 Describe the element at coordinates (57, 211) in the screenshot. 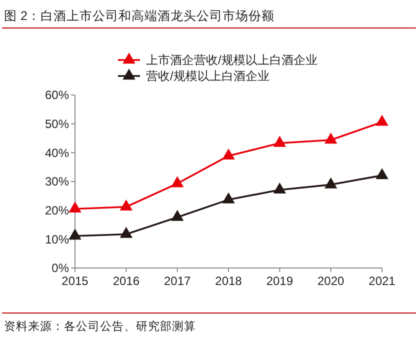

I see `y-tick-label: 20%` at that location.